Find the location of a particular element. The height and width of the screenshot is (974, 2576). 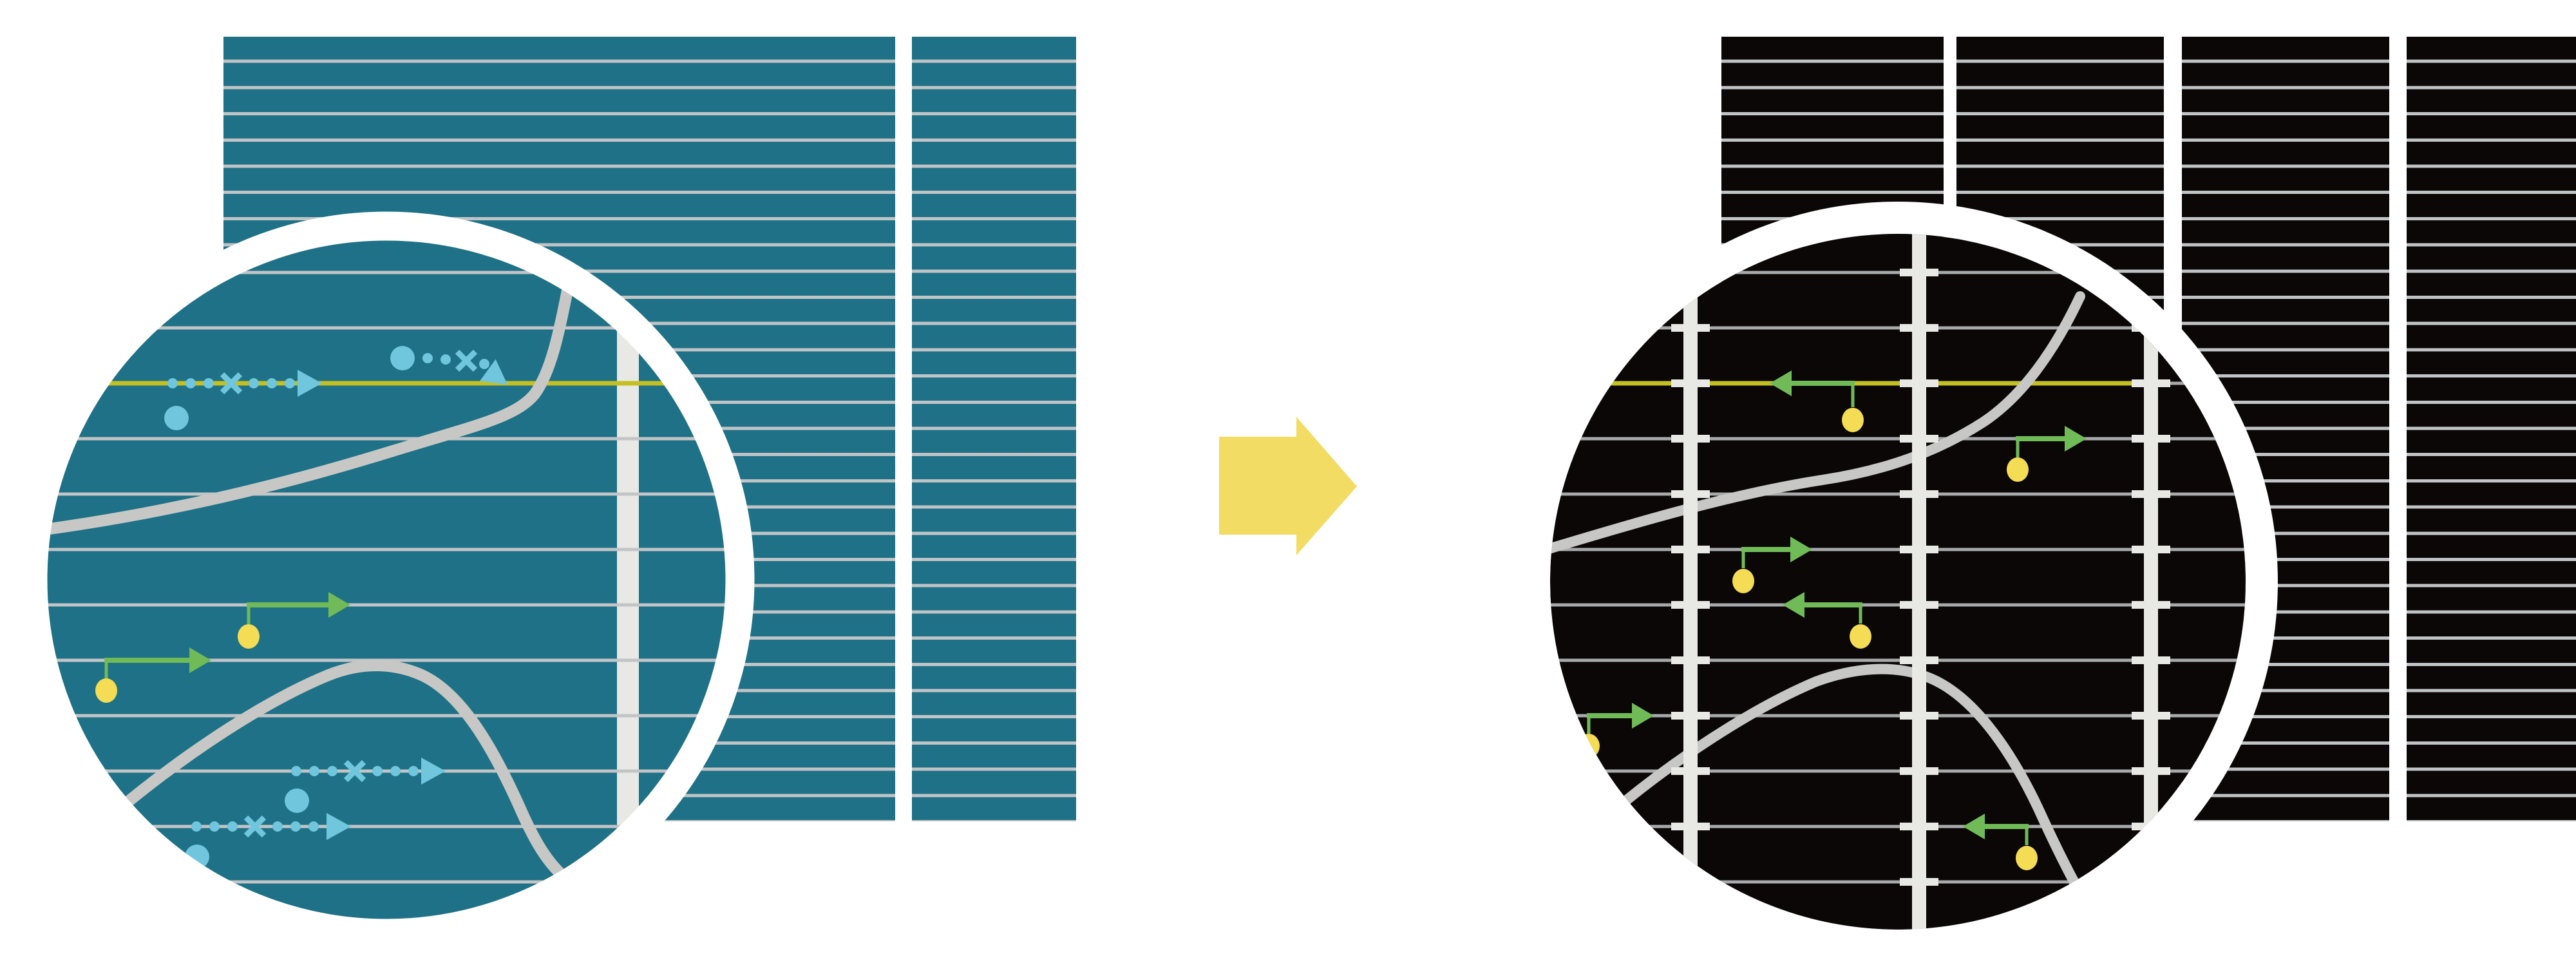

grain-boundary-upper-left is located at coordinates (311, 403).